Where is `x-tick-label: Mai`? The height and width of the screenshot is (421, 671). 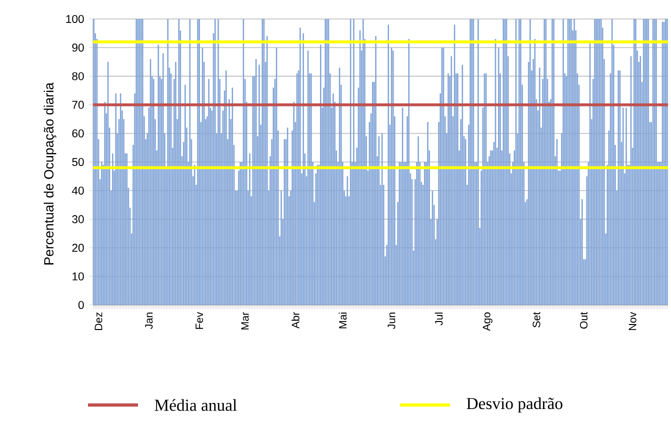 x-tick-label: Mai is located at coordinates (342, 320).